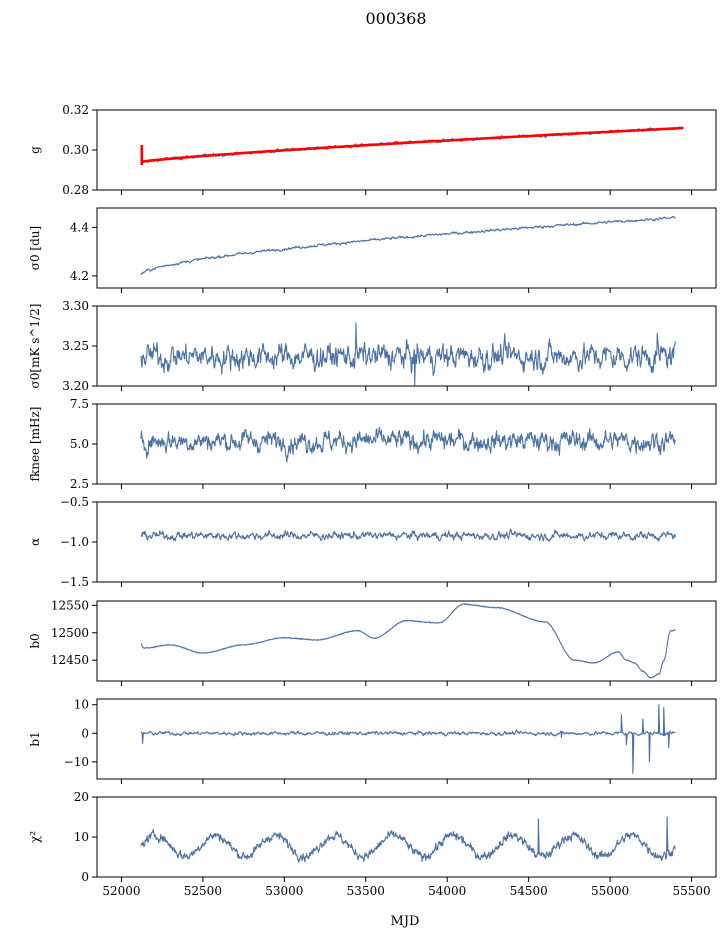 This screenshot has height=936, width=725. Describe the element at coordinates (35, 837) in the screenshot. I see `y-axis-label: χ²` at that location.